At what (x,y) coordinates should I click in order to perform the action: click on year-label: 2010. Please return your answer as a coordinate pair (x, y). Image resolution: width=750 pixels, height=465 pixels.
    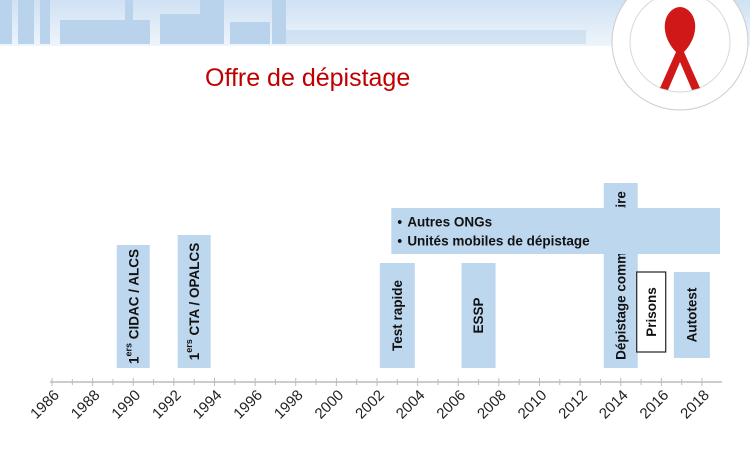
    Looking at the image, I should click on (533, 405).